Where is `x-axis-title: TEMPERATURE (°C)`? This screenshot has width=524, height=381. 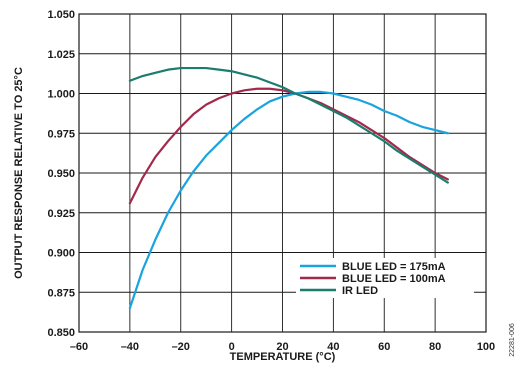 x-axis-title: TEMPERATURE (°C) is located at coordinates (283, 357).